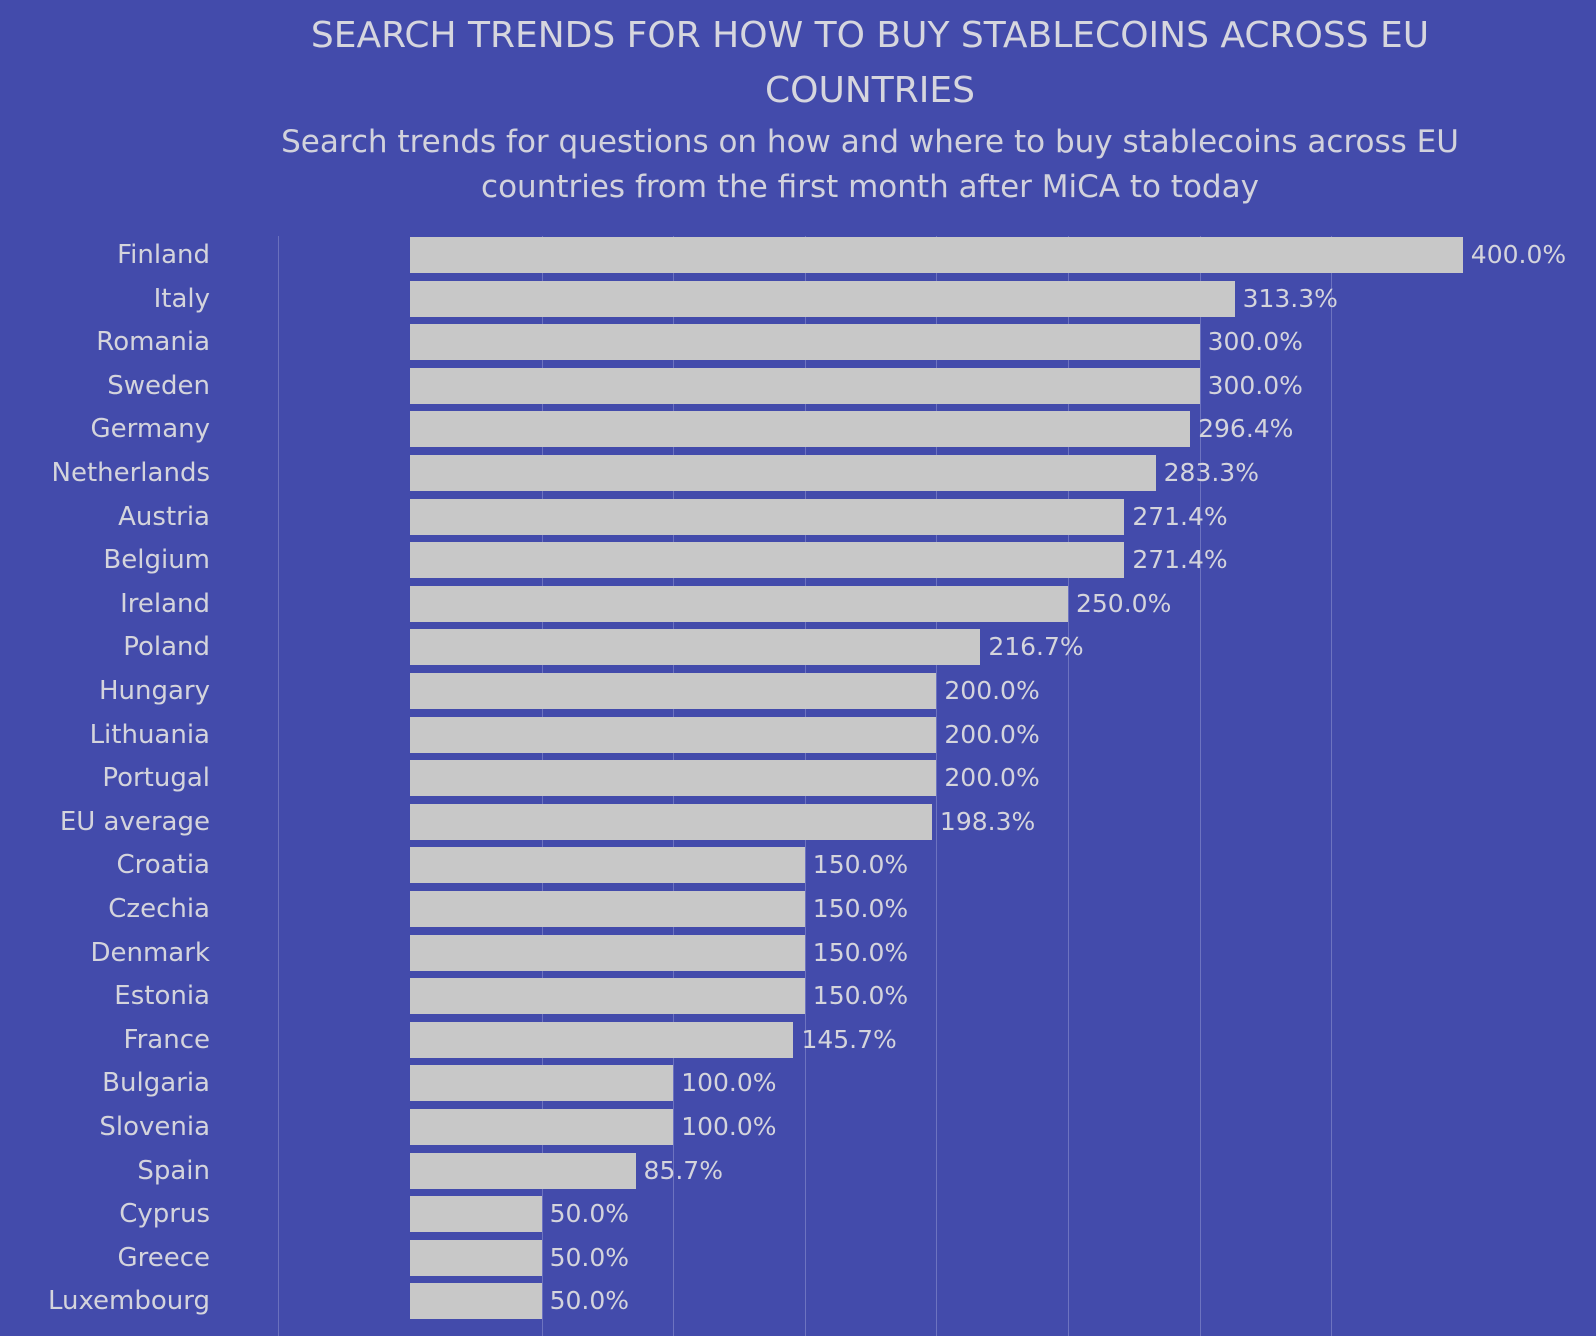 This screenshot has height=1336, width=1596. What do you see at coordinates (149, 734) in the screenshot?
I see `category-label: Lithuania` at bounding box center [149, 734].